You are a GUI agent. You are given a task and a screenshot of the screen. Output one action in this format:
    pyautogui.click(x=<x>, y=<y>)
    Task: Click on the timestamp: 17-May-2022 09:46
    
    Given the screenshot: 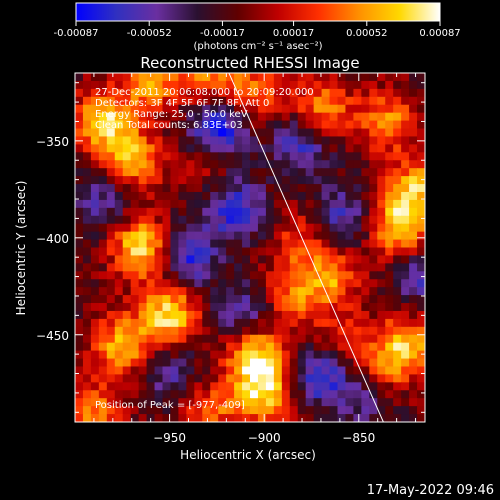 What is the action you would take?
    pyautogui.click(x=430, y=490)
    